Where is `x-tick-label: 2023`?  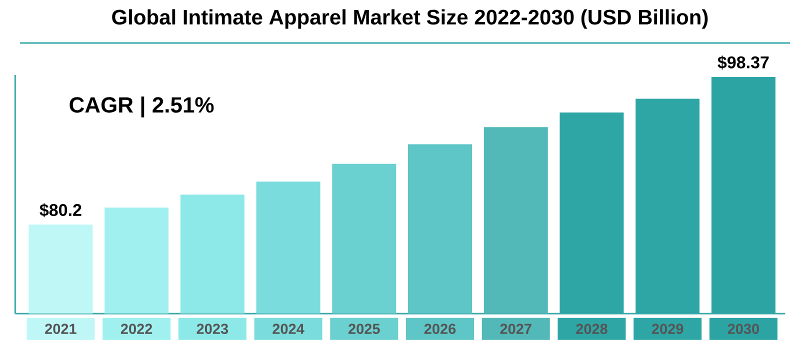
x-tick-label: 2023 is located at coordinates (212, 329).